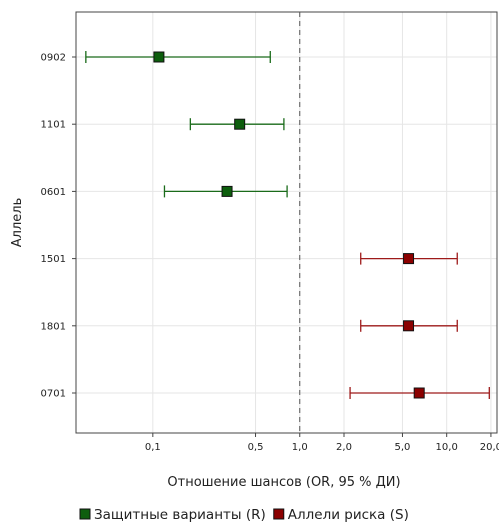  Describe the element at coordinates (344, 447) in the screenshot. I see `x-tick-label: 2,0` at that location.